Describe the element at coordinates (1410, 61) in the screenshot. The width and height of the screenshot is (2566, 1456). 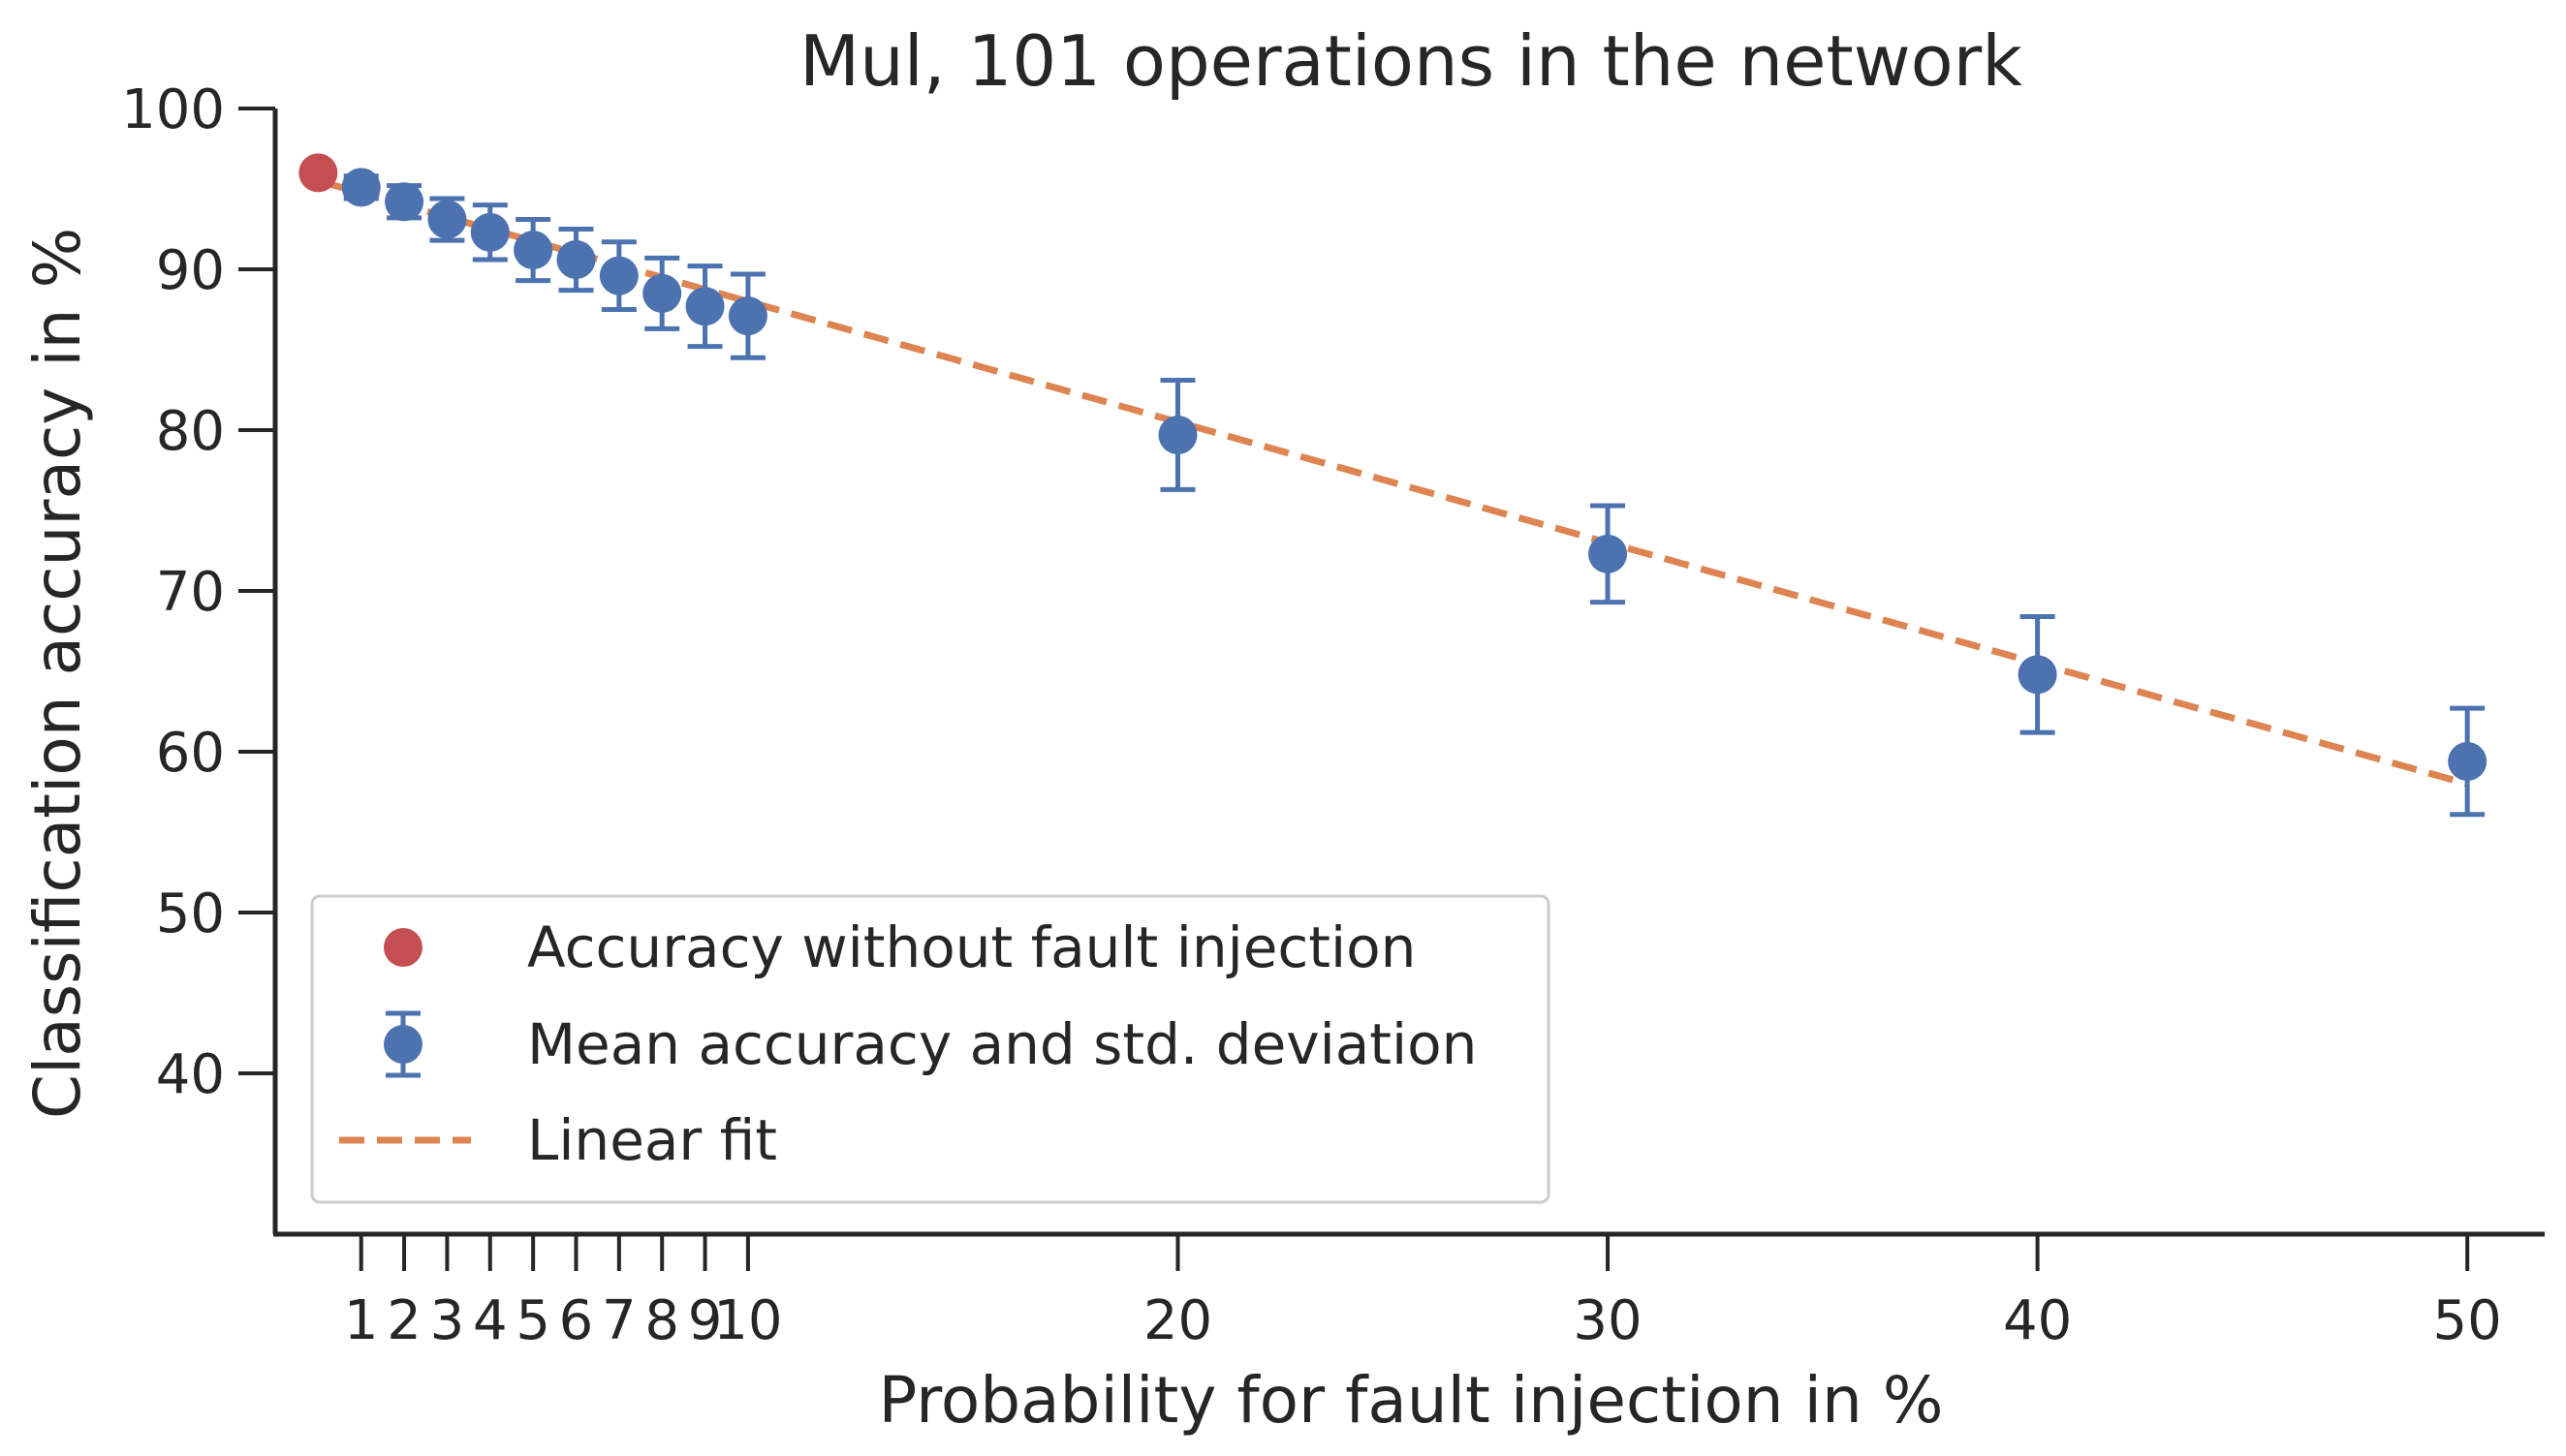
I see `chart-title: Mul, 101 operations in the network` at that location.